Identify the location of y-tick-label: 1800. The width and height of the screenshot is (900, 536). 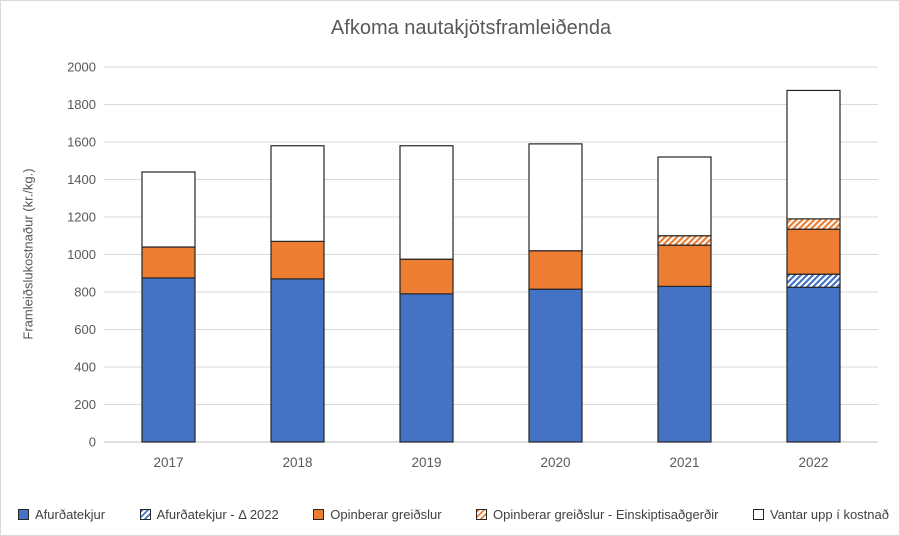
(81, 104).